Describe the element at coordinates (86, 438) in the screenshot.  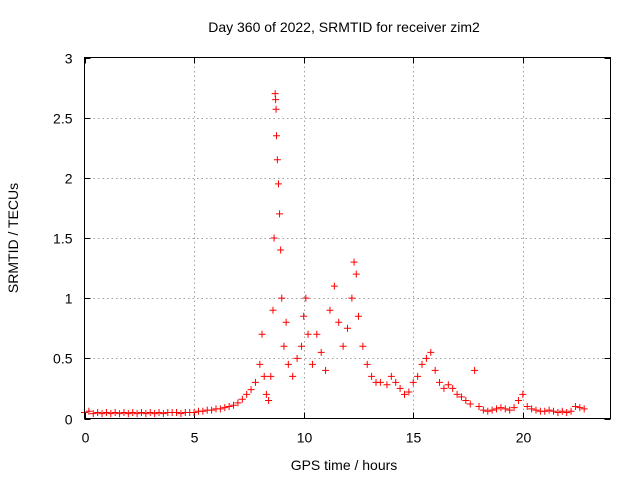
I see `x-tick-label: 0` at that location.